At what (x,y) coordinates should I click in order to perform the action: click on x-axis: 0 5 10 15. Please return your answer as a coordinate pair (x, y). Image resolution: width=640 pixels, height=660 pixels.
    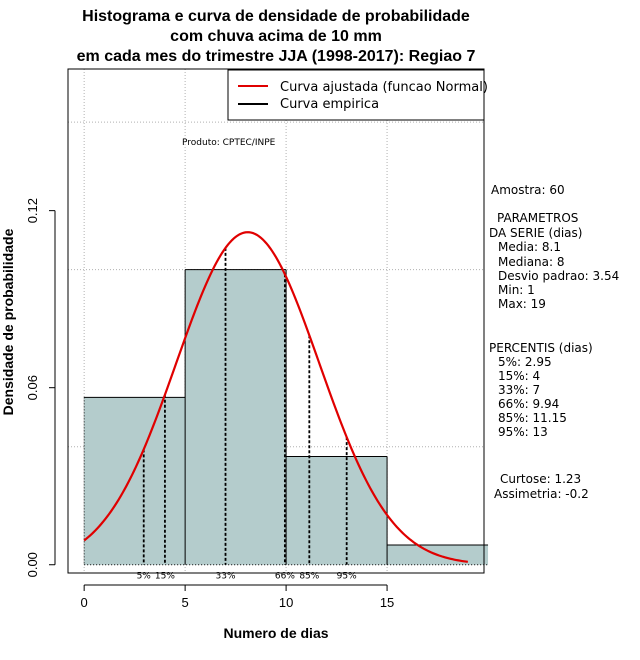
    Looking at the image, I should click on (237, 597).